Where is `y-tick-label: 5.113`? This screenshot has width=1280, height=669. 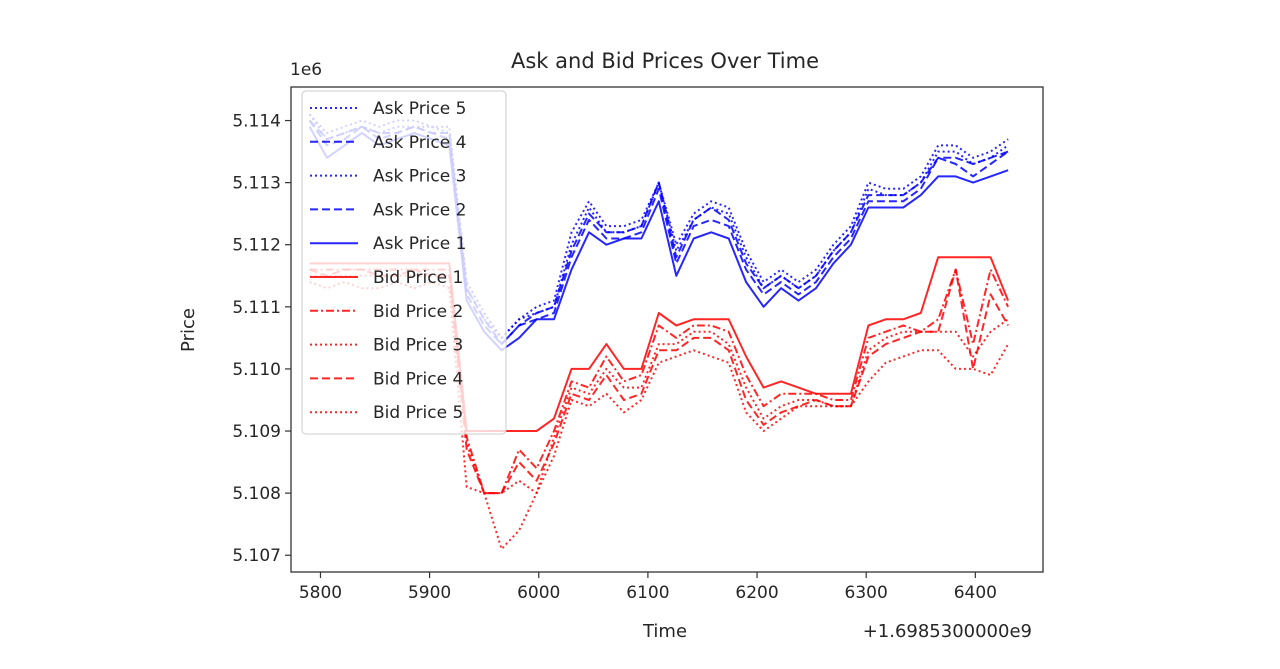
y-tick-label: 5.113 is located at coordinates (256, 184).